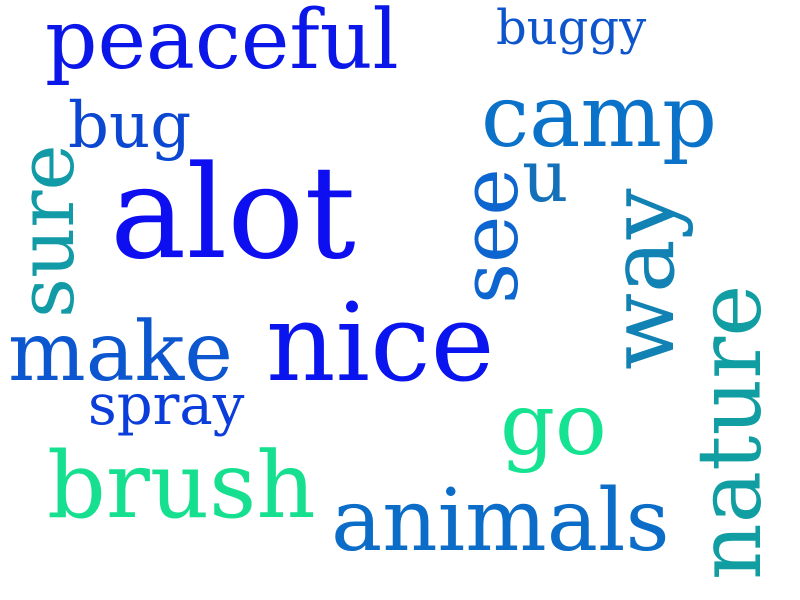 This screenshot has height=600, width=800. I want to click on word-alot: alot, so click(233, 213).